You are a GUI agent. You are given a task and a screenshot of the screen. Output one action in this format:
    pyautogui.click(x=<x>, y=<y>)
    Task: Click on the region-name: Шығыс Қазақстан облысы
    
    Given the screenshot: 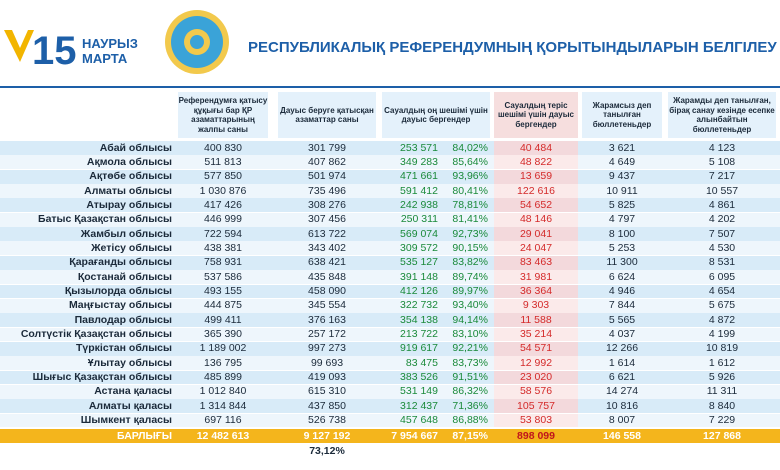 What is the action you would take?
    pyautogui.click(x=102, y=377)
    